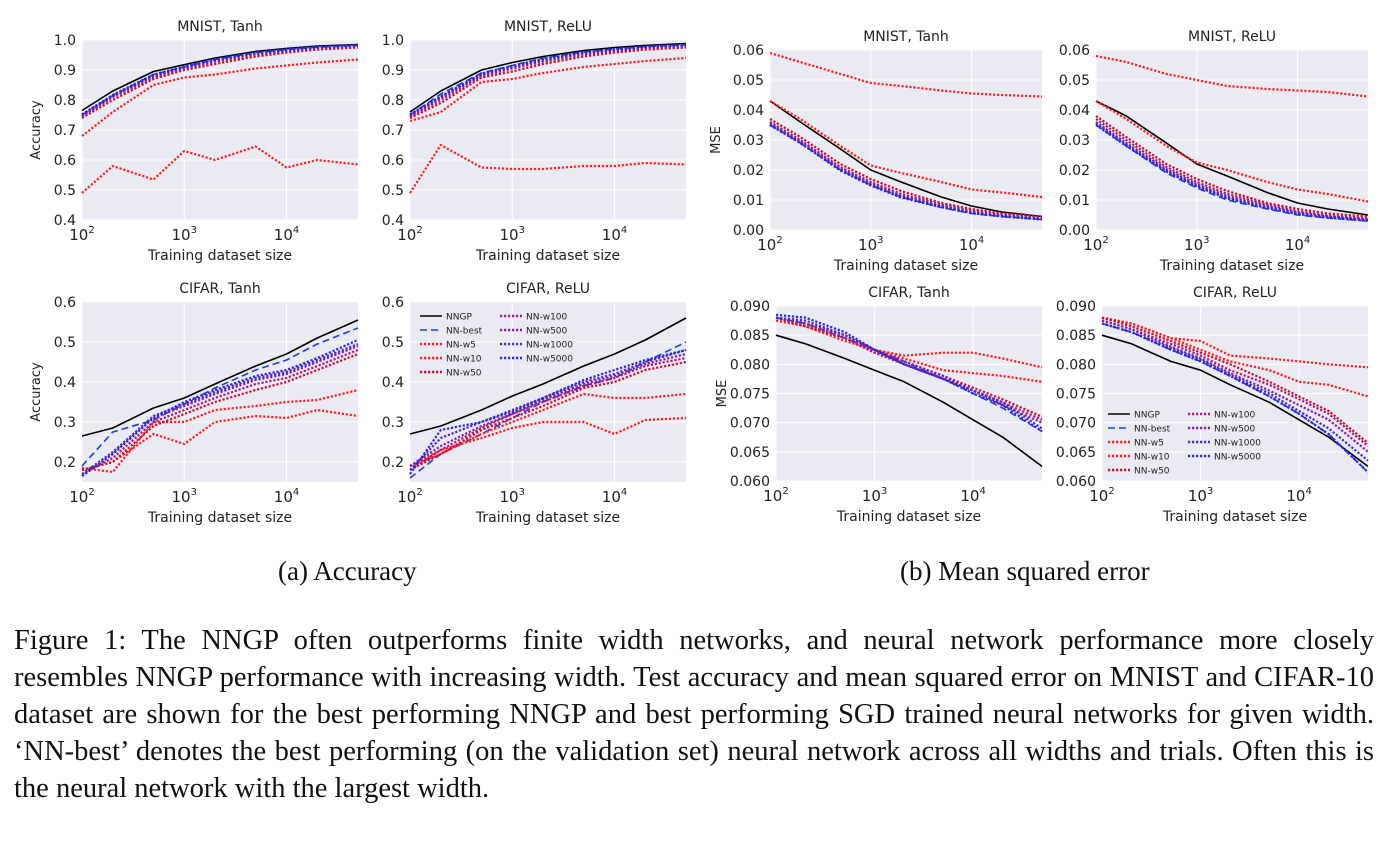 This screenshot has height=856, width=1397. What do you see at coordinates (1074, 51) in the screenshot?
I see `y-tick-label: 0.06` at bounding box center [1074, 51].